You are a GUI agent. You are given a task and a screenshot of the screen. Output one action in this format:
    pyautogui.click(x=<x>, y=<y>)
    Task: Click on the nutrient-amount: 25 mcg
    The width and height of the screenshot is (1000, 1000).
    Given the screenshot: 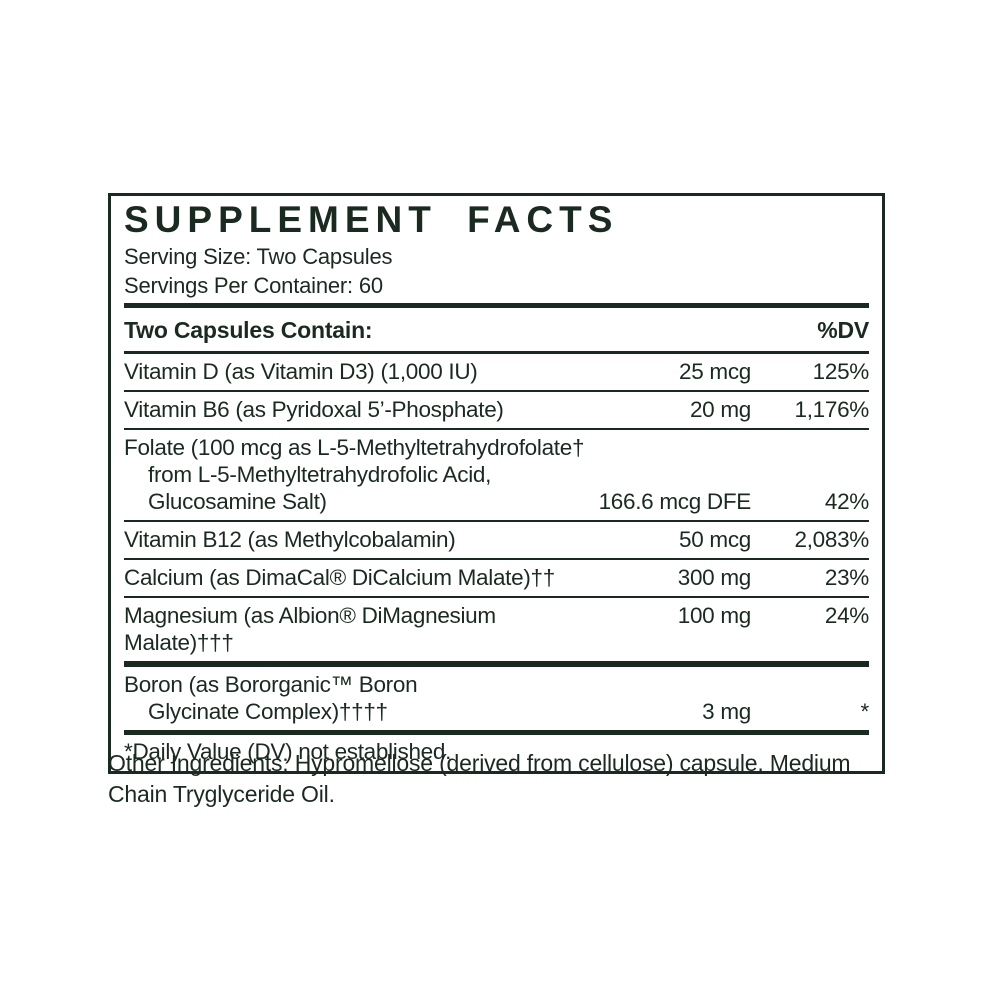 What is the action you would take?
    pyautogui.click(x=715, y=371)
    